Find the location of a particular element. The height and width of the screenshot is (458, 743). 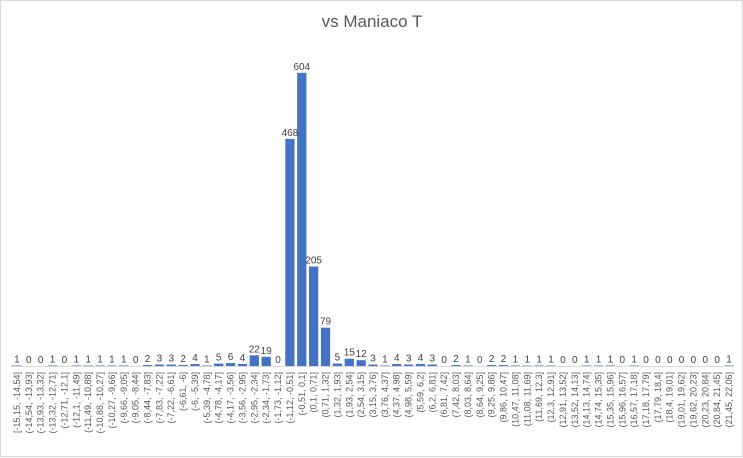

x-tick-label: (-9,05, -8,44] is located at coordinates (136, 398).